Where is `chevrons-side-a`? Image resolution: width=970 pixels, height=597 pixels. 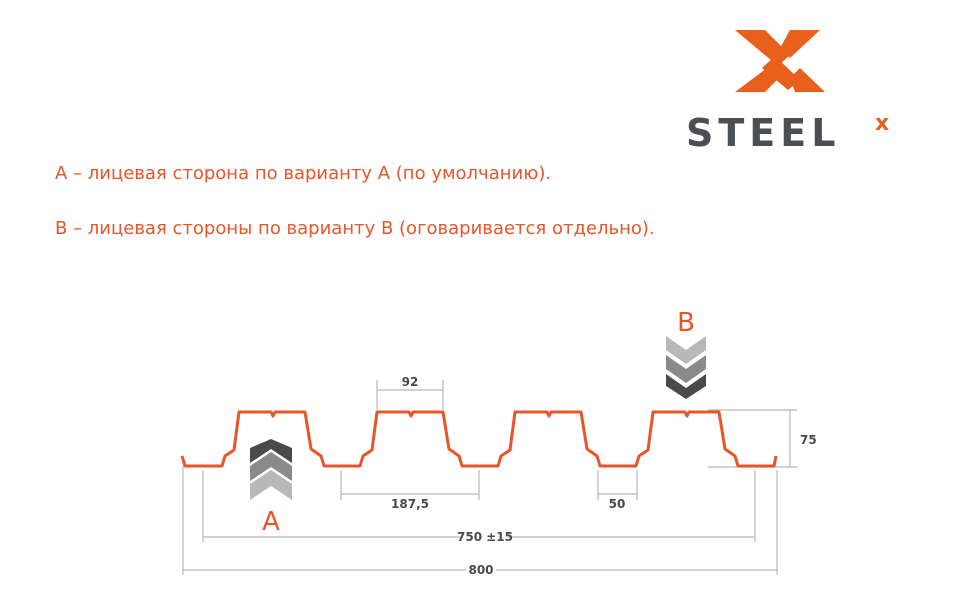
chevrons-side-a is located at coordinates (271, 469).